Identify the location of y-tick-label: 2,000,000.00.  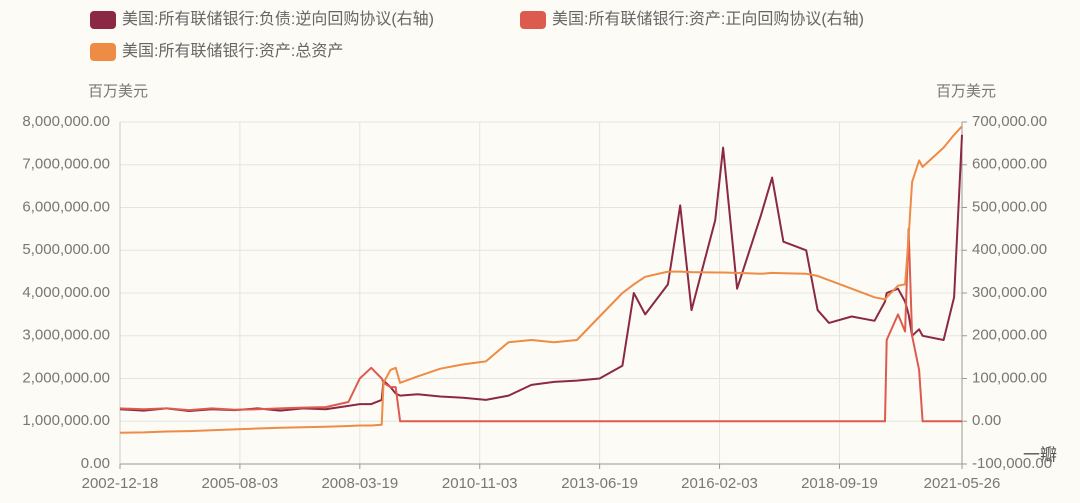
(66, 377).